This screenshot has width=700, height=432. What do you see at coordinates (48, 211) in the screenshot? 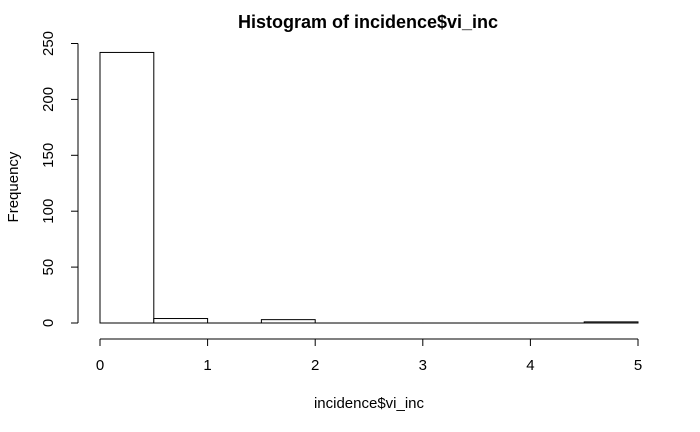
I see `y-tick-label: 100` at bounding box center [48, 211].